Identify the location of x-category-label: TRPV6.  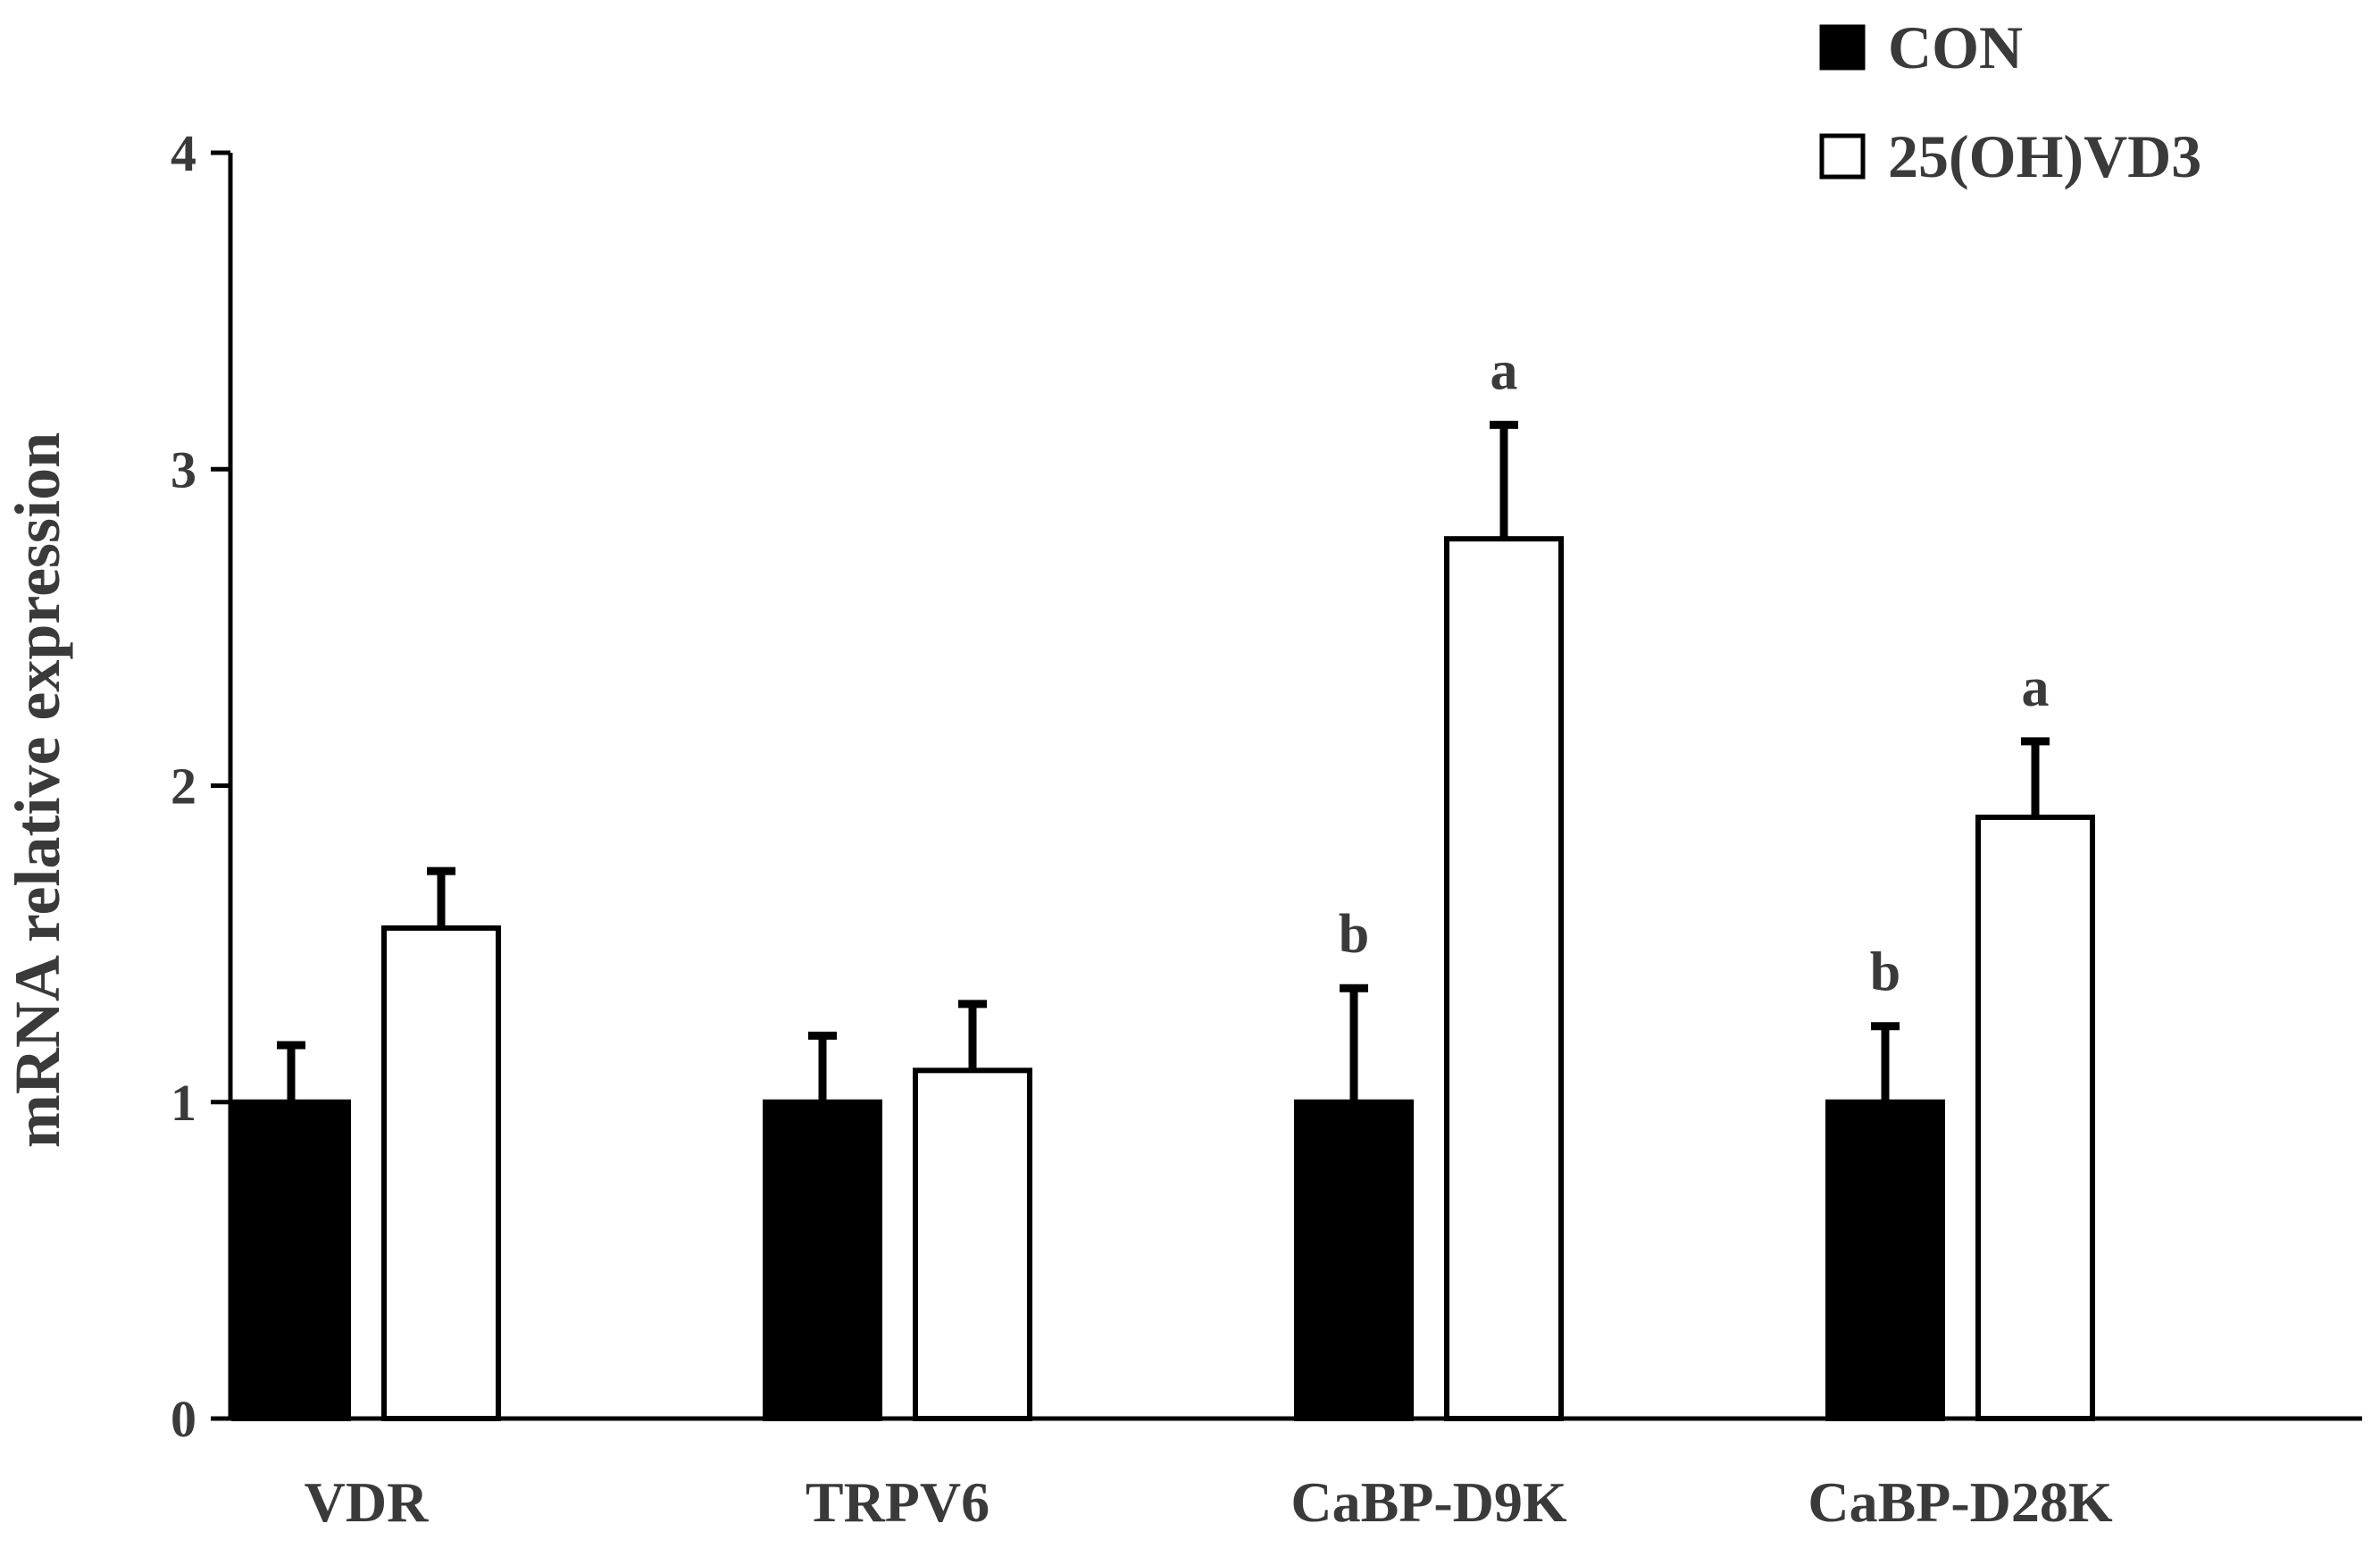
(898, 1502).